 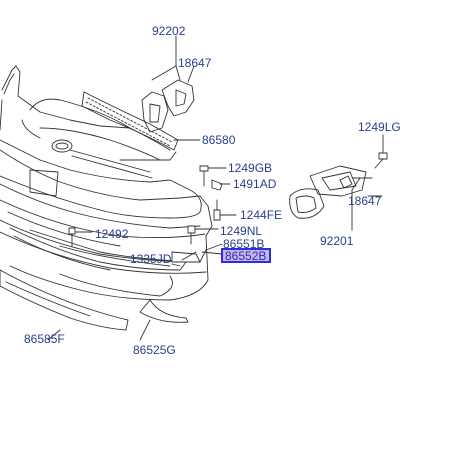 What do you see at coordinates (379, 127) in the screenshot?
I see `label-1249lg: 1249LG` at bounding box center [379, 127].